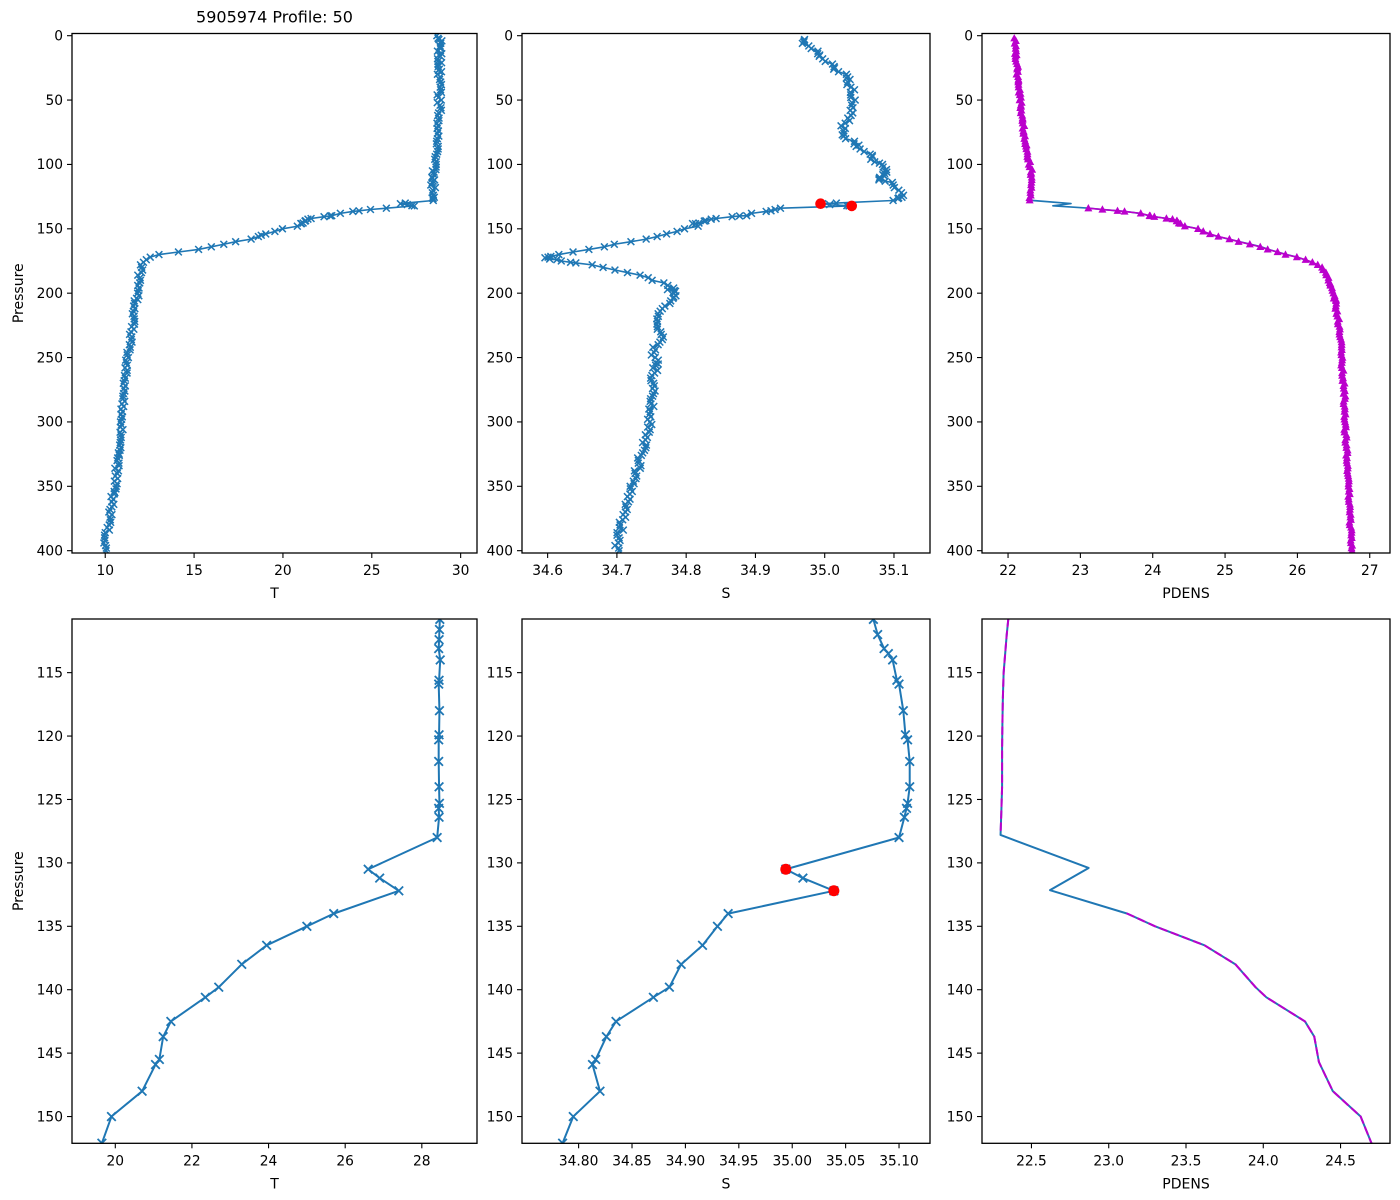 The image size is (1400, 1200). What do you see at coordinates (686, 571) in the screenshot?
I see `x-tick-label: 34.8` at bounding box center [686, 571].